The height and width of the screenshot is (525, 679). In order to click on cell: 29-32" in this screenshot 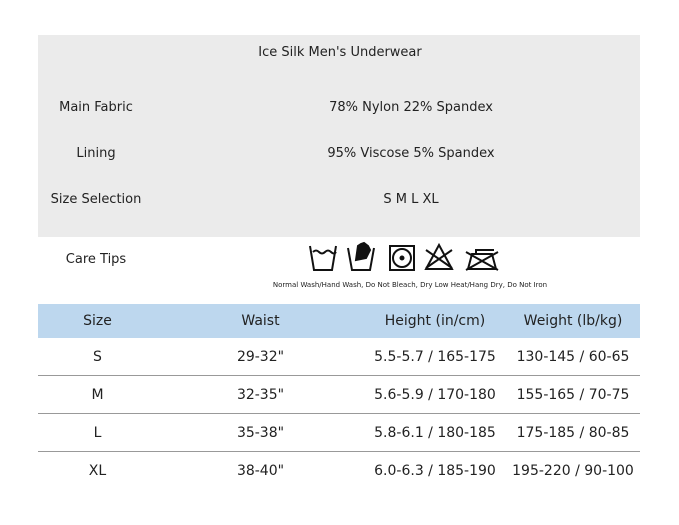, I will do `click(260, 356)`.